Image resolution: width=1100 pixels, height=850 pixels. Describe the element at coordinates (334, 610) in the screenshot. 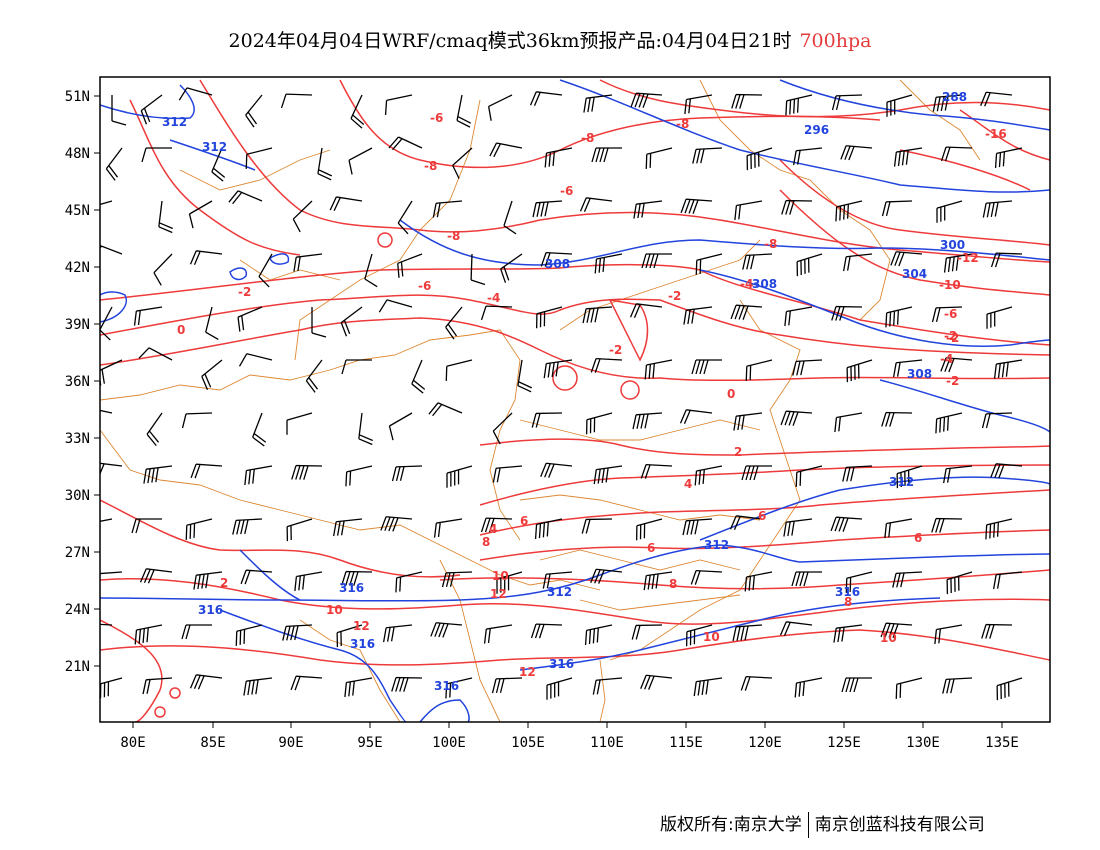

I see `temperature-label: 10` at that location.